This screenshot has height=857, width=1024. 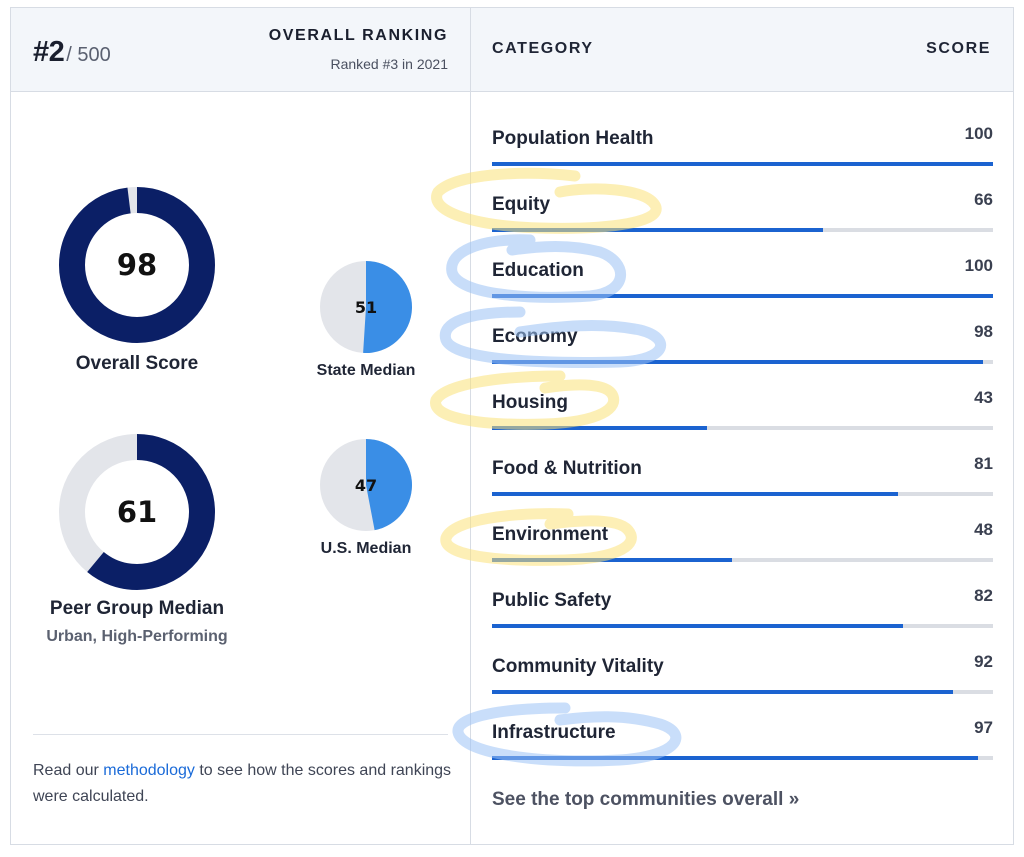 I want to click on category-row: Equity 66, so click(x=742, y=225).